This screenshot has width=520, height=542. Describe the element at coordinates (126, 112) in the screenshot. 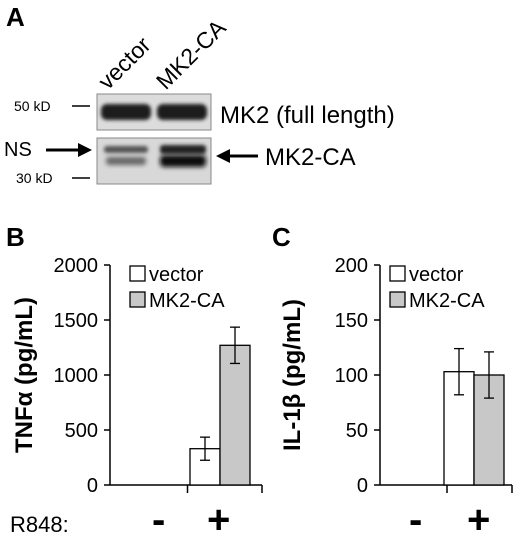

I see `band-top-vector` at that location.